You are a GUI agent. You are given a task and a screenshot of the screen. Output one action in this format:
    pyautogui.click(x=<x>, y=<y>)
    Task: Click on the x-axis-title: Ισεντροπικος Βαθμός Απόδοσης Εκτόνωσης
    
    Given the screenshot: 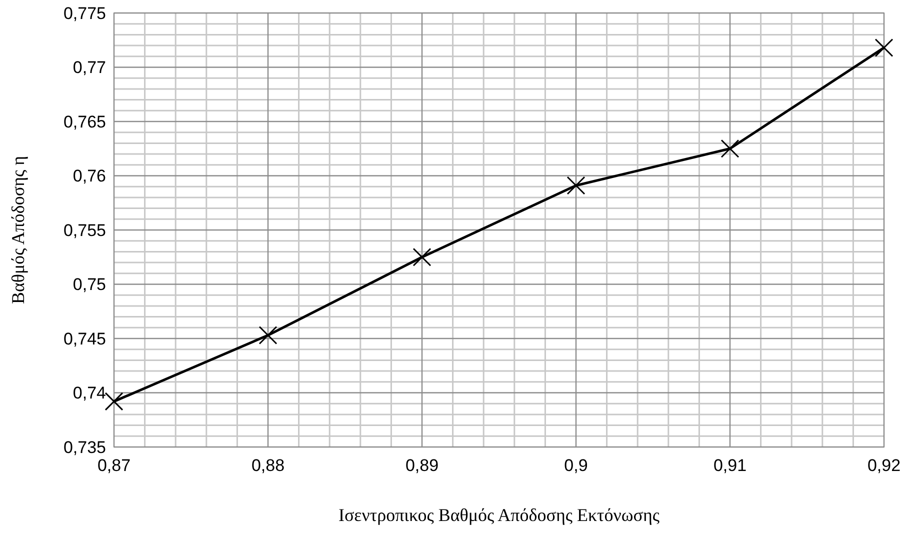 What is the action you would take?
    pyautogui.click(x=499, y=515)
    